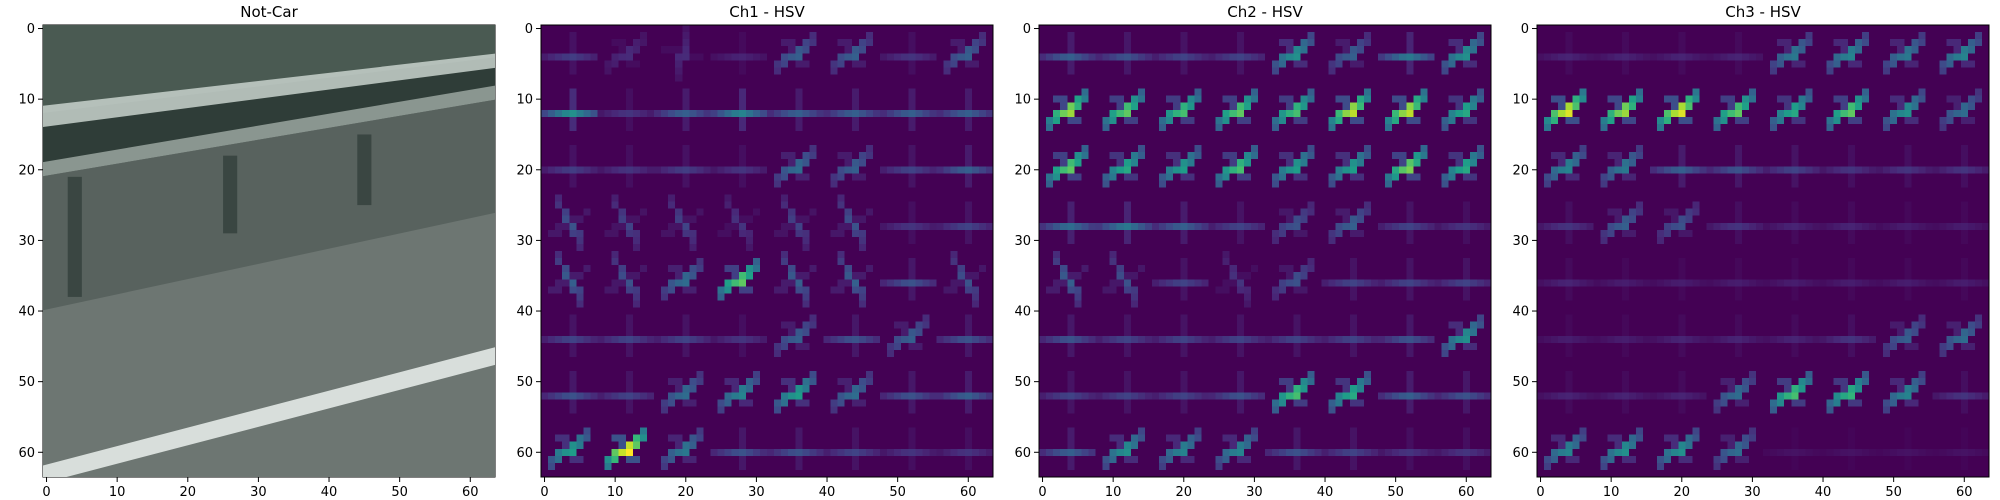 This screenshot has width=2000, height=500. Describe the element at coordinates (269, 205) in the screenshot. I see `road-shoulder` at that location.